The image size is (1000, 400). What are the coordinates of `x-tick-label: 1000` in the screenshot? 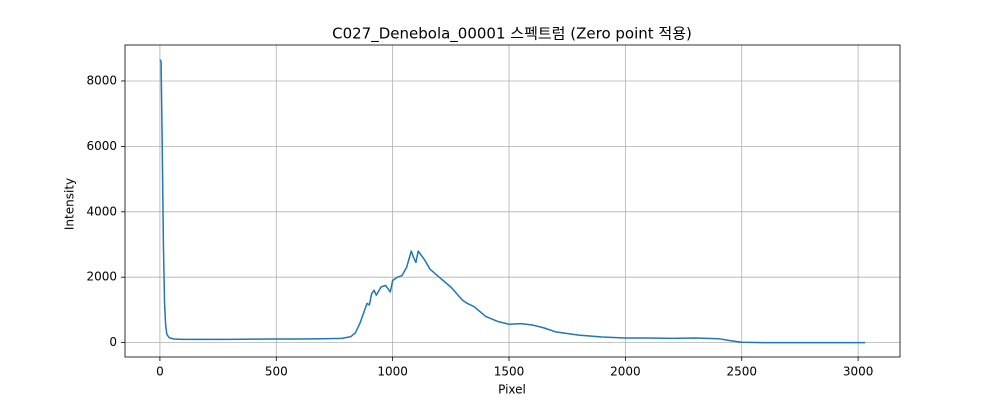 It's located at (392, 372).